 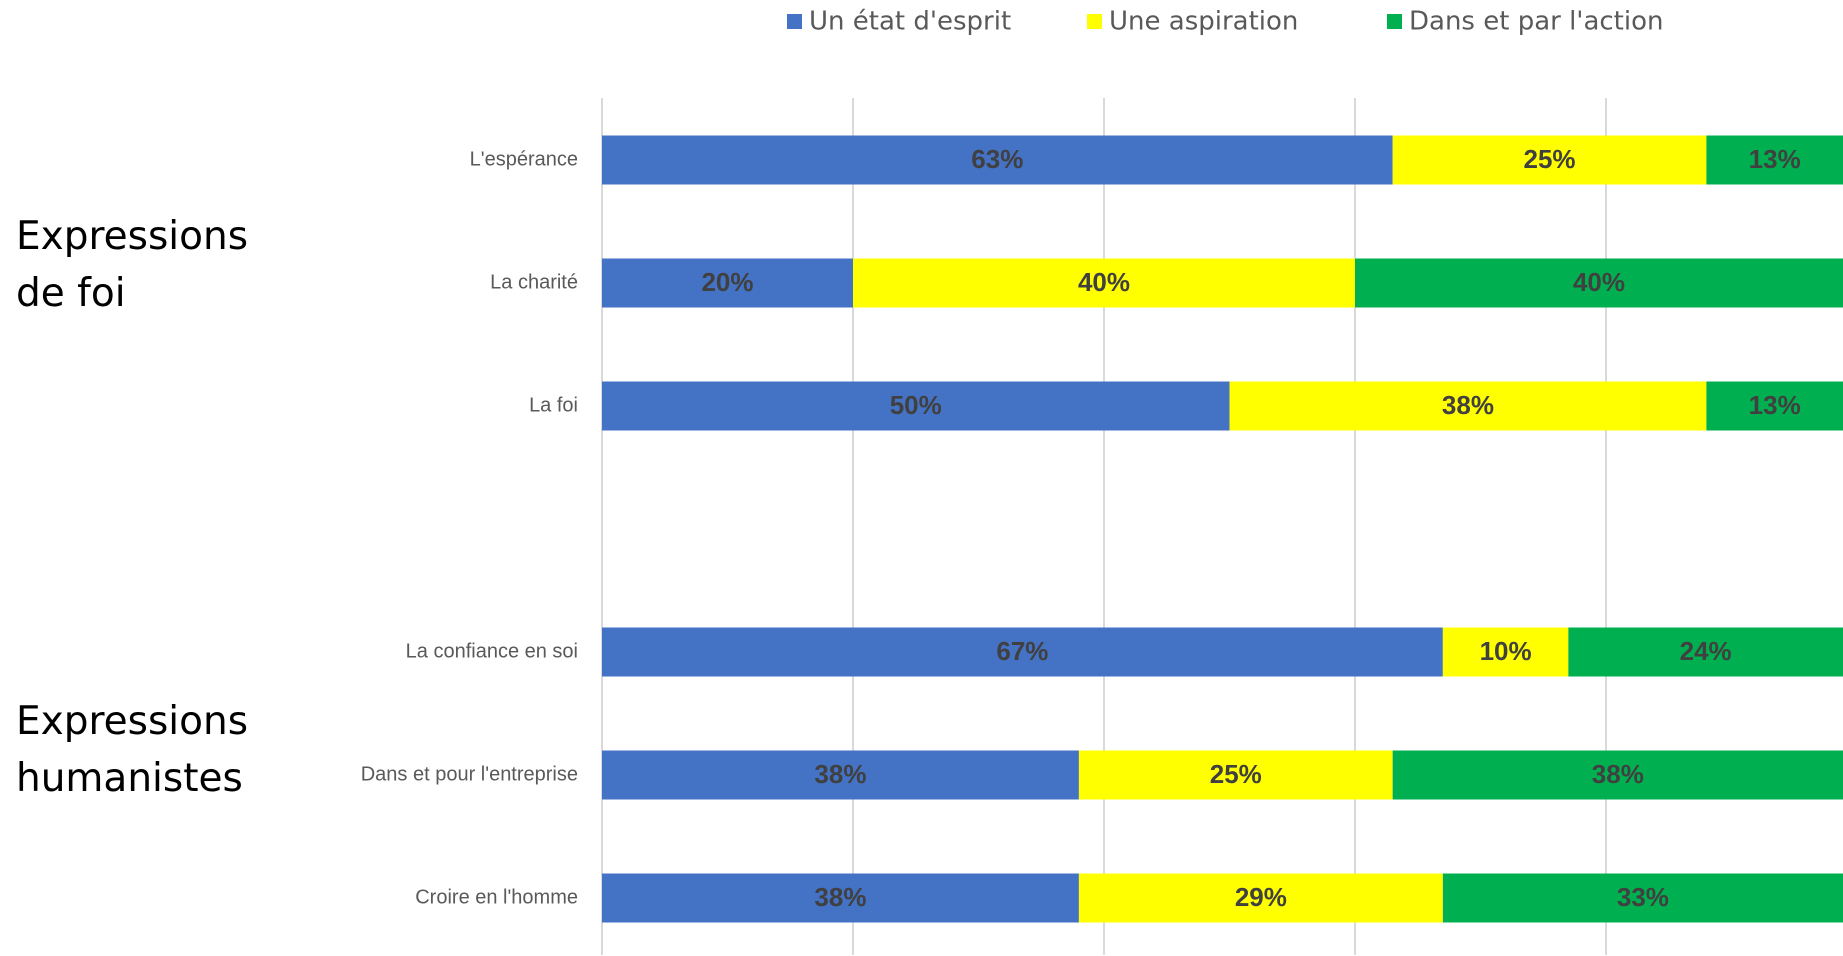 I want to click on category-label: Croire en l'homme, so click(x=496, y=897).